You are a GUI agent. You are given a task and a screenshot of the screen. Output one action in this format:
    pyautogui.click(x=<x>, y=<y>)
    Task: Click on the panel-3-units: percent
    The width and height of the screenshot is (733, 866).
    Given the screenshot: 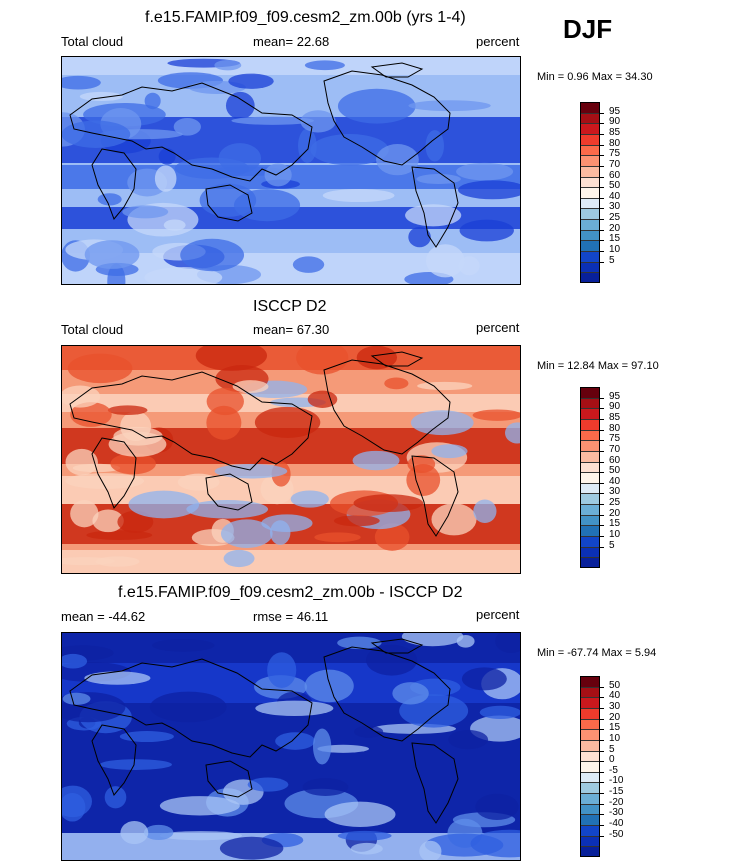 What is the action you would take?
    pyautogui.click(x=498, y=614)
    